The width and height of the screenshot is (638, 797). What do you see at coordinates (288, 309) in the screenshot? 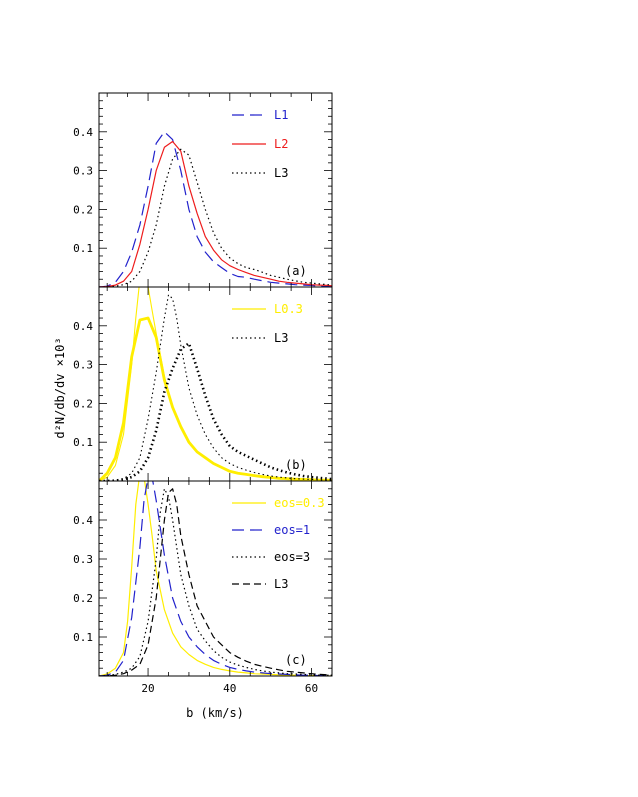
I see `legend-label: L0.3` at bounding box center [288, 309].